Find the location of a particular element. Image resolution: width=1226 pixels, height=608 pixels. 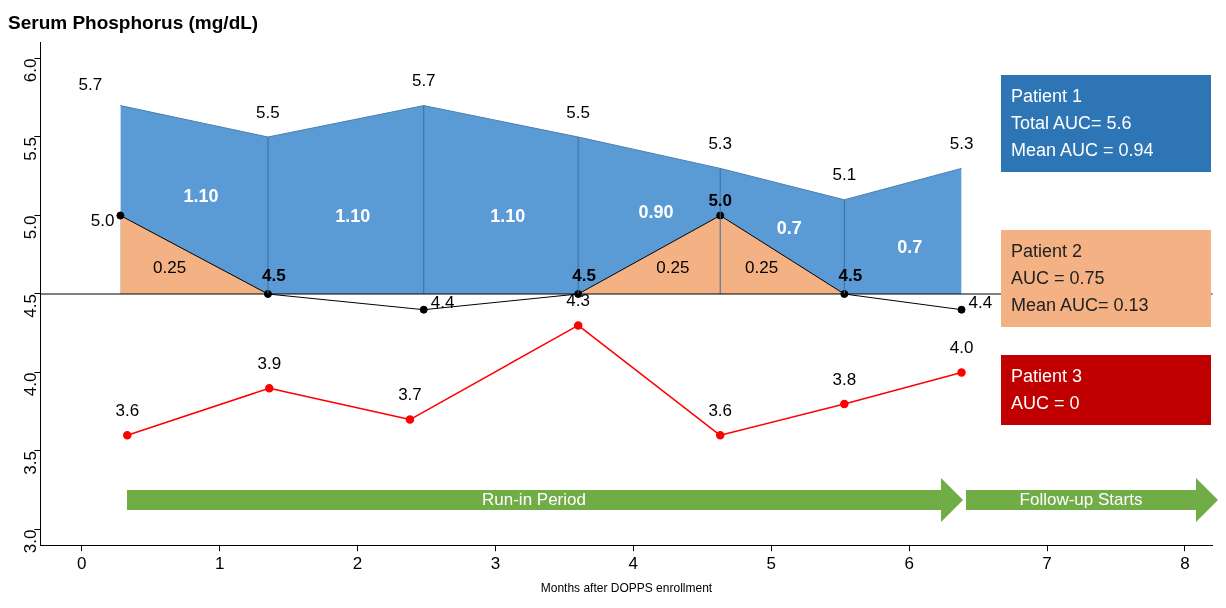

x-tick-label: 7 is located at coordinates (1047, 564).